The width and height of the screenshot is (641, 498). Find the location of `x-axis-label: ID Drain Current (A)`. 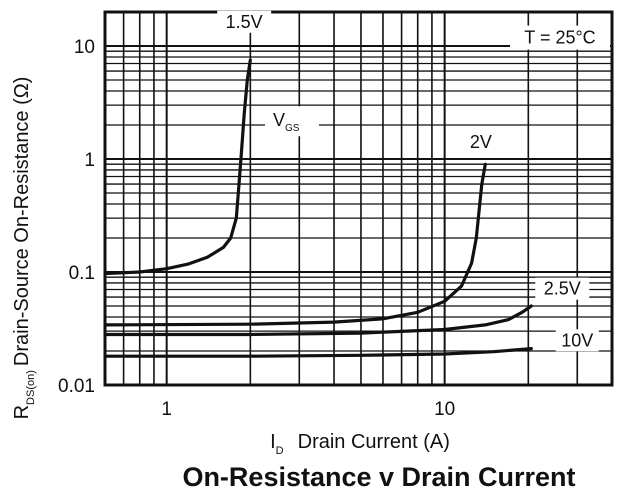

x-axis-label: ID Drain Current (A) is located at coordinates (360, 444).